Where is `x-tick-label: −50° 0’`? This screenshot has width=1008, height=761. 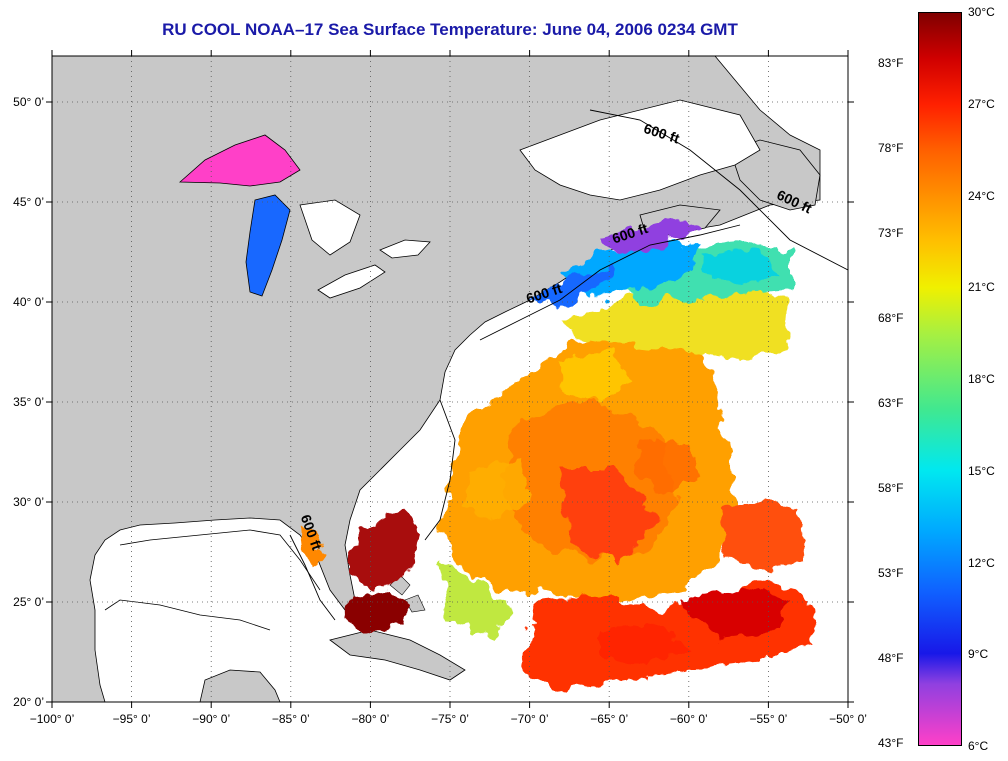 x-tick-label: −50° 0’ is located at coordinates (848, 719).